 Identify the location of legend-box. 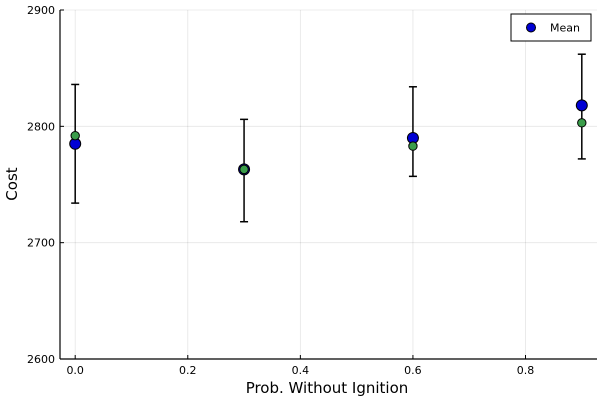
(551, 27).